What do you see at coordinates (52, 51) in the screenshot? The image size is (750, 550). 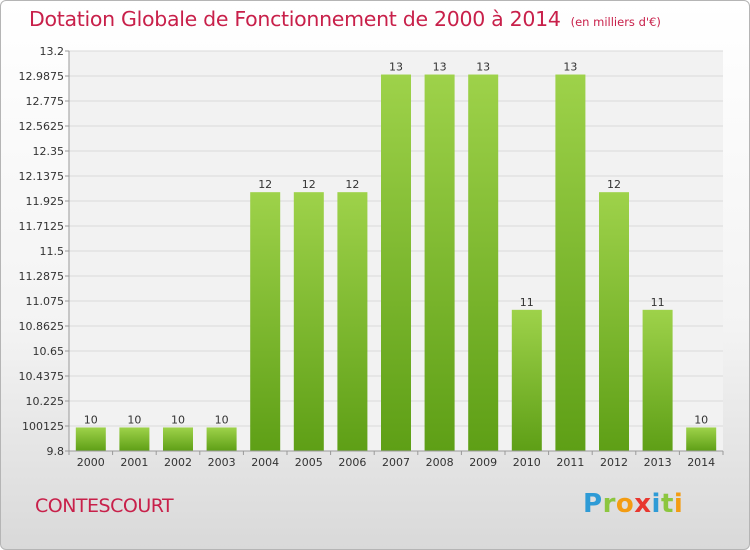 I see `y-tick-label: 13.2` at bounding box center [52, 51].